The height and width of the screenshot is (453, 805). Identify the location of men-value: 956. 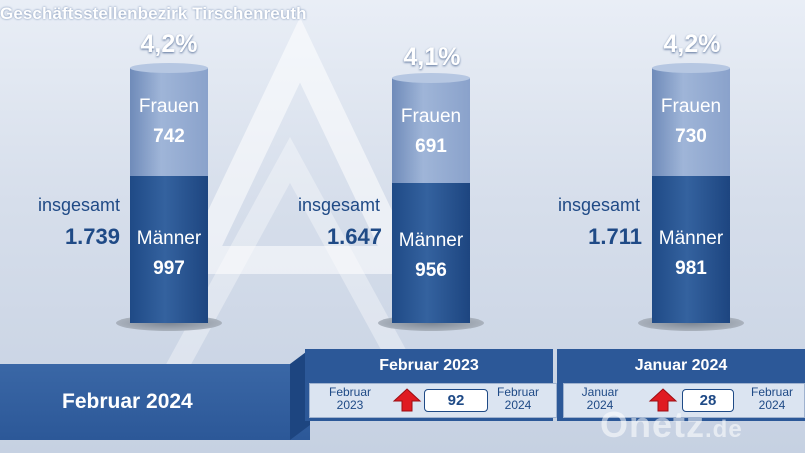
(431, 270).